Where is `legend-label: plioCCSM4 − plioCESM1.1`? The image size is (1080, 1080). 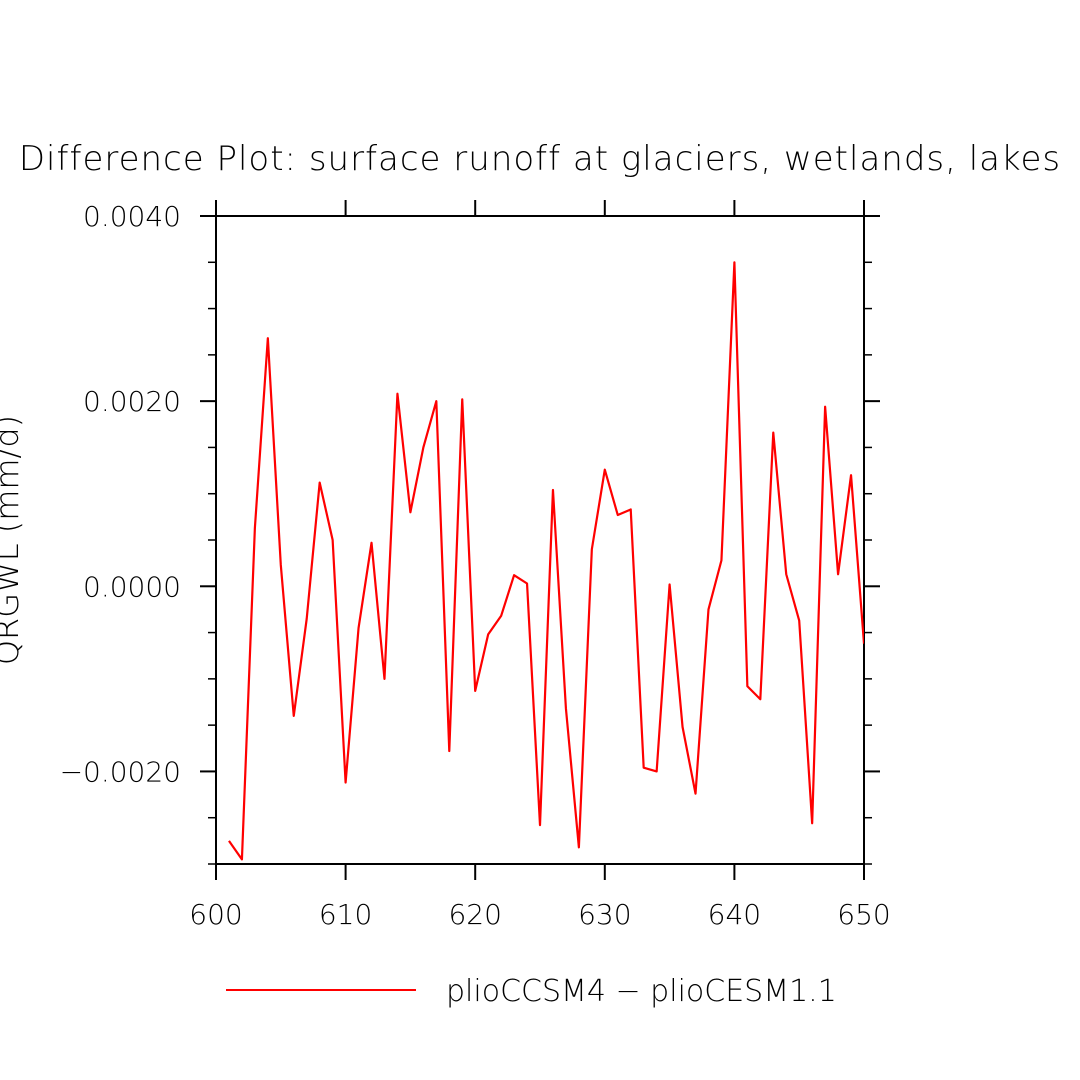
legend-label: plioCCSM4 − plioCESM1.1 is located at coordinates (641, 991).